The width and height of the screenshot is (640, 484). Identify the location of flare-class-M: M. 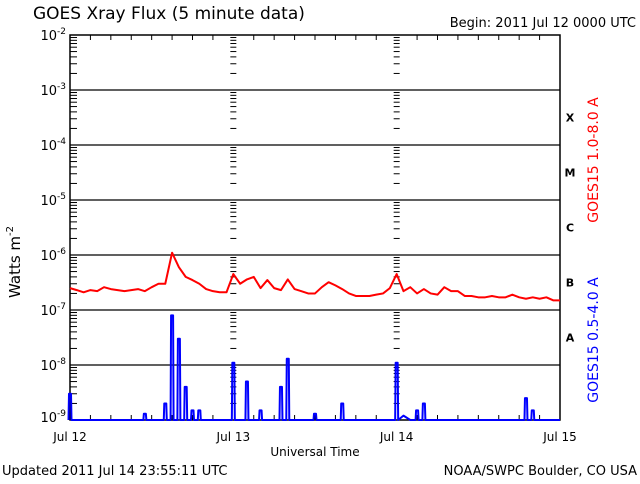
(570, 173).